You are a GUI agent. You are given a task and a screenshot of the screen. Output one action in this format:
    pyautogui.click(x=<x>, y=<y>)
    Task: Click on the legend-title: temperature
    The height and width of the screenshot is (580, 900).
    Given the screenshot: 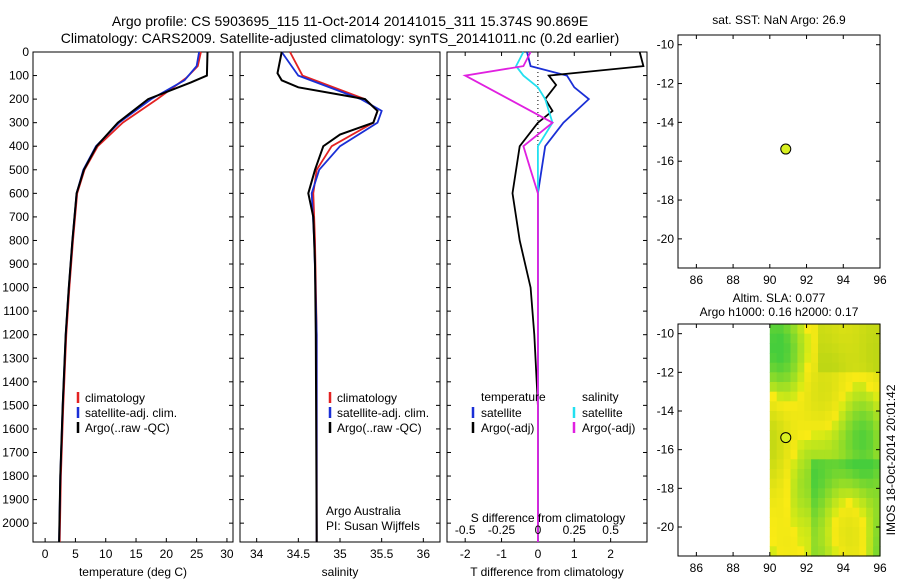 What is the action you would take?
    pyautogui.click(x=513, y=397)
    